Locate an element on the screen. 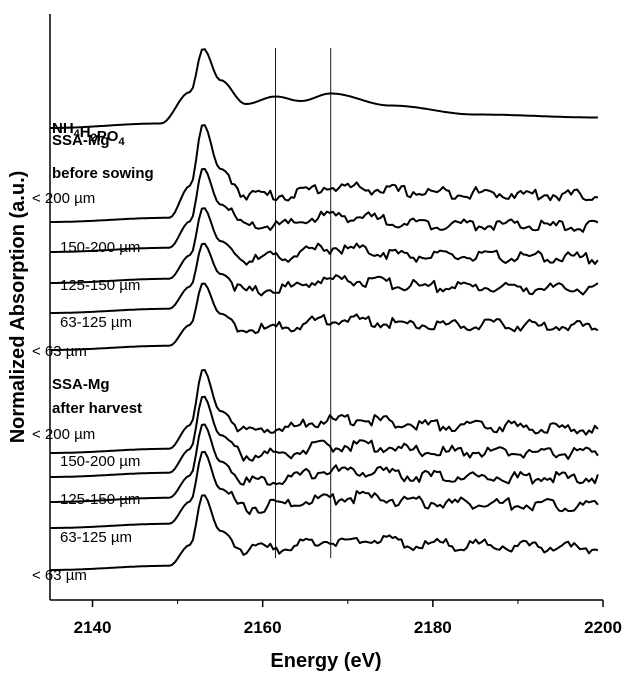  trace-label-9: 63-125 µm is located at coordinates (96, 537).